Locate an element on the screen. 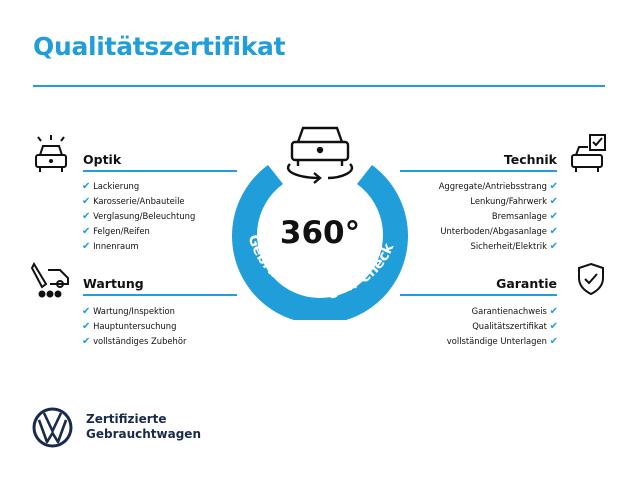 The image size is (640, 480). list-item: ✔ Verglasung/Beleuchtung is located at coordinates (139, 216).